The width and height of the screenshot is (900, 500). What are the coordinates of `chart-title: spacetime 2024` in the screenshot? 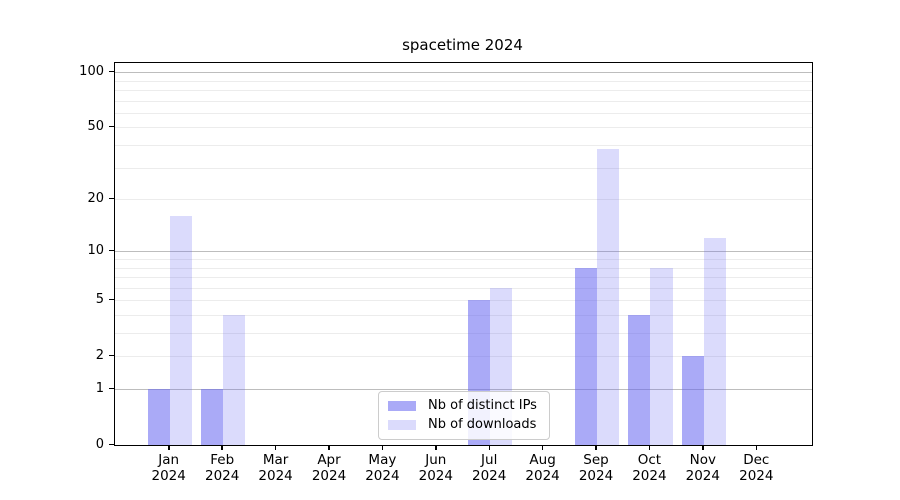 It's located at (462, 45).